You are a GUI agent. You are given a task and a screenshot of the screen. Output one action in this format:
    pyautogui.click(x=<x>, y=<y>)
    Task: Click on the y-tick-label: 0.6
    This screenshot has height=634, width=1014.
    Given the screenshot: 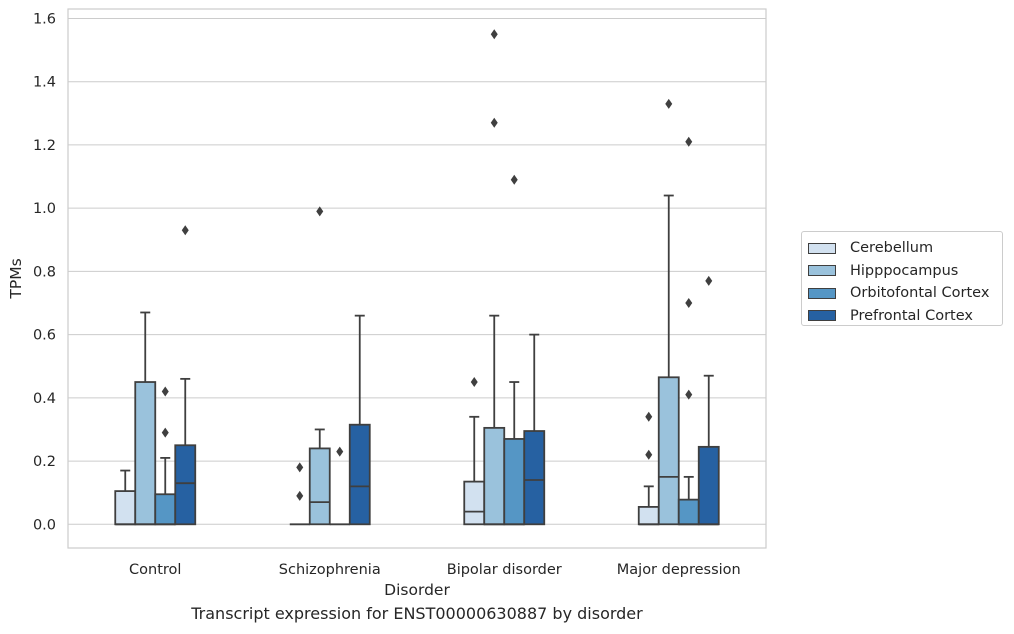 What is the action you would take?
    pyautogui.click(x=44, y=336)
    